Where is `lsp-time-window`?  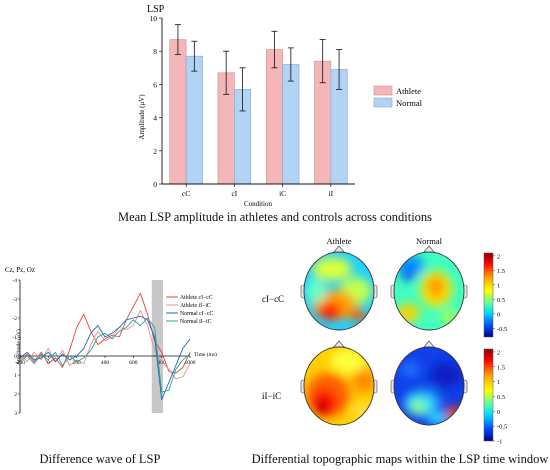 lsp-time-window is located at coordinates (157, 346).